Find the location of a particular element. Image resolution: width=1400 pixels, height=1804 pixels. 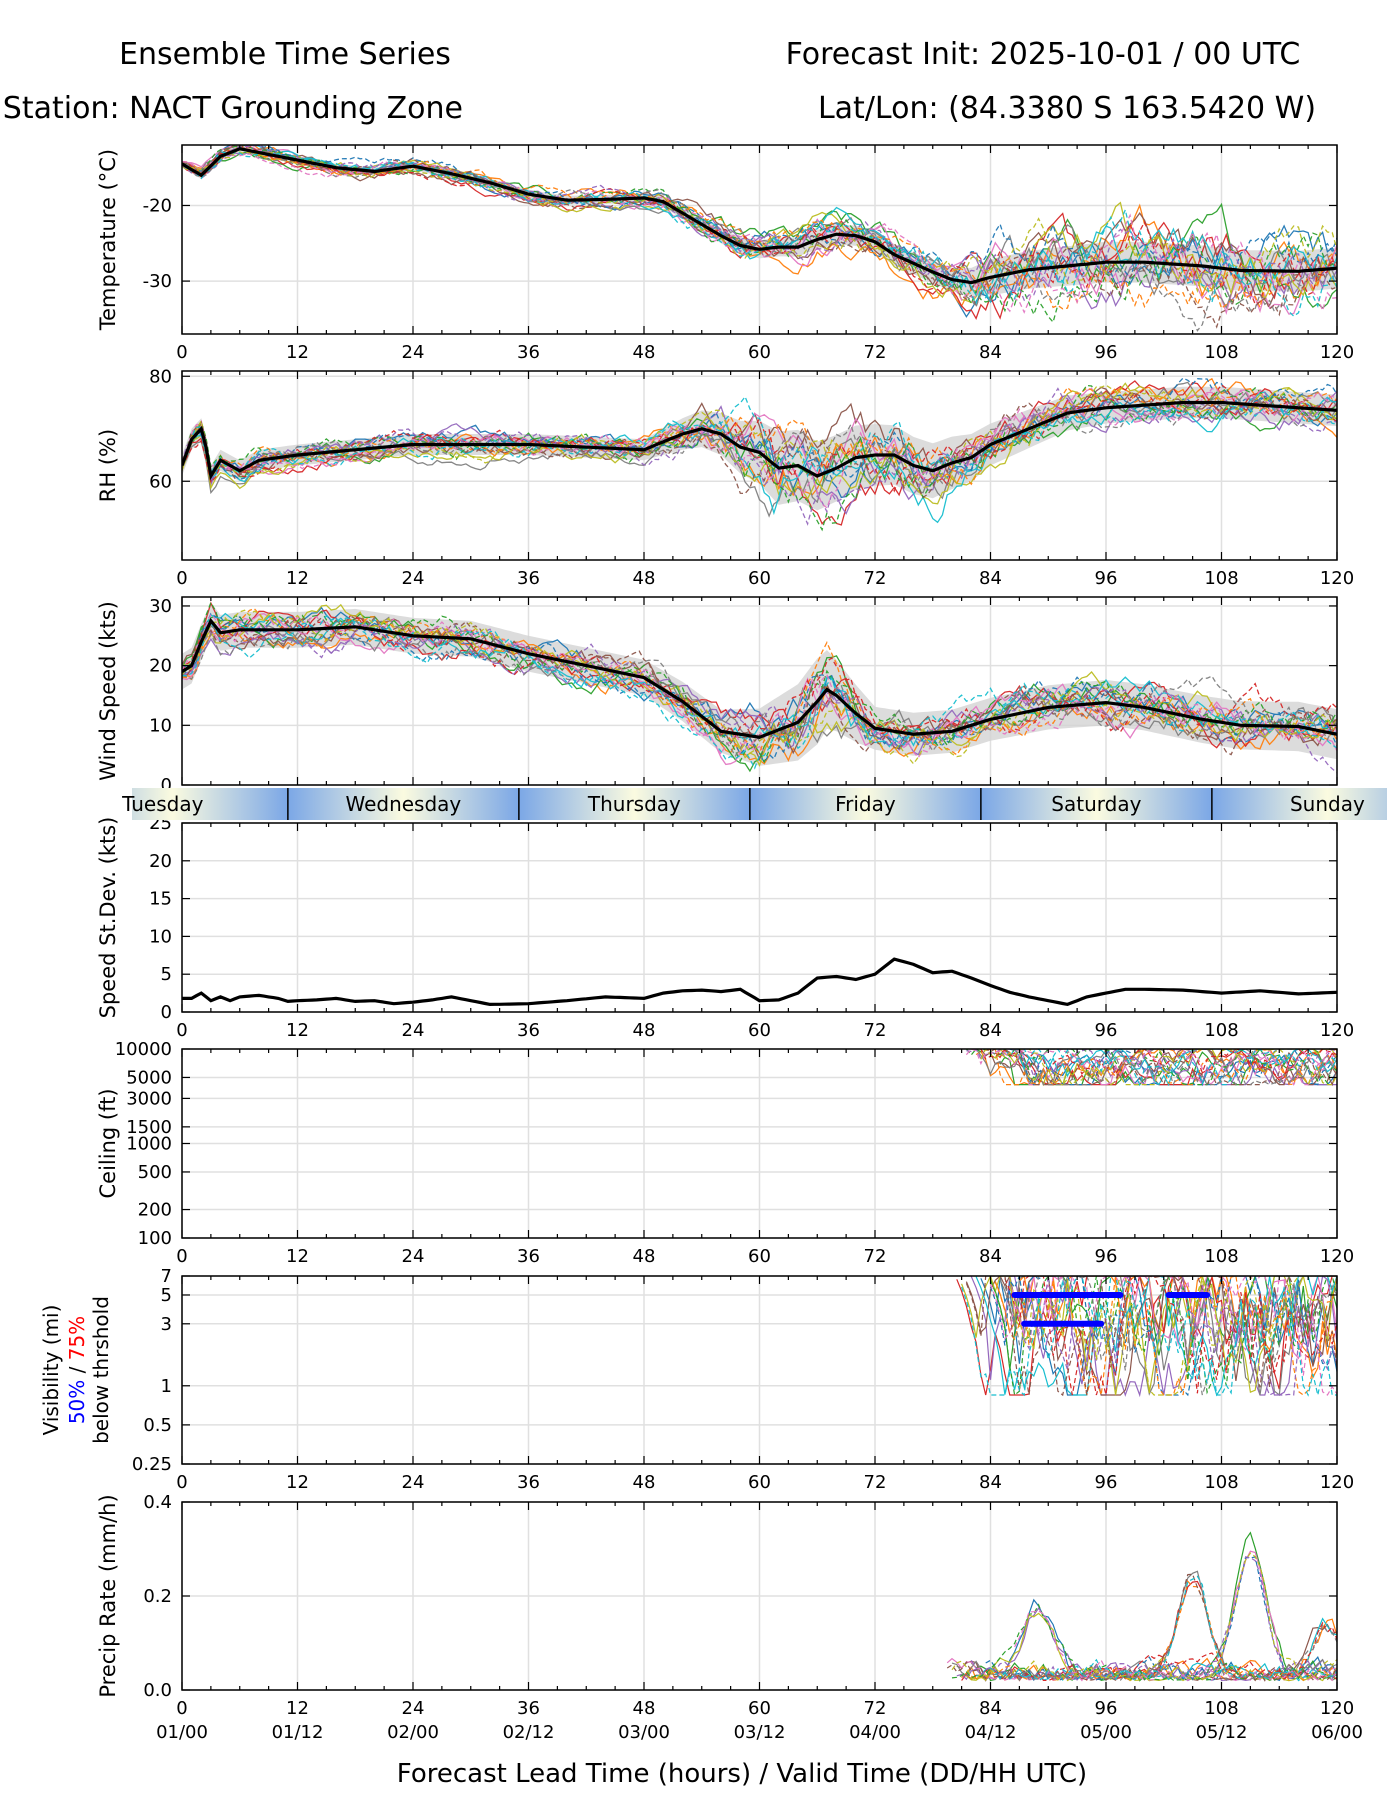

y-tick-label: 500 is located at coordinates (155, 1172).